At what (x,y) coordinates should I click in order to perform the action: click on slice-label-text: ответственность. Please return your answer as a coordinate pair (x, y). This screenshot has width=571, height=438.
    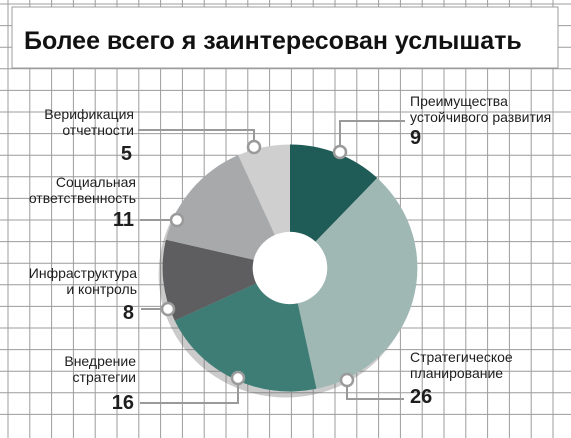
    Looking at the image, I should click on (82, 198).